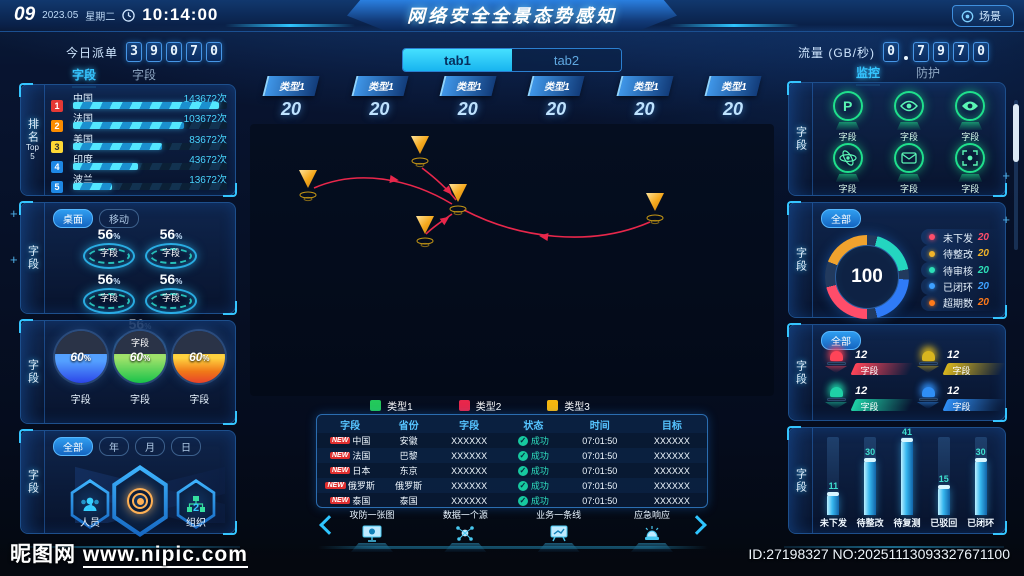 This screenshot has width=1024, height=576. Describe the element at coordinates (290, 25) in the screenshot. I see `title-wing-left` at that location.